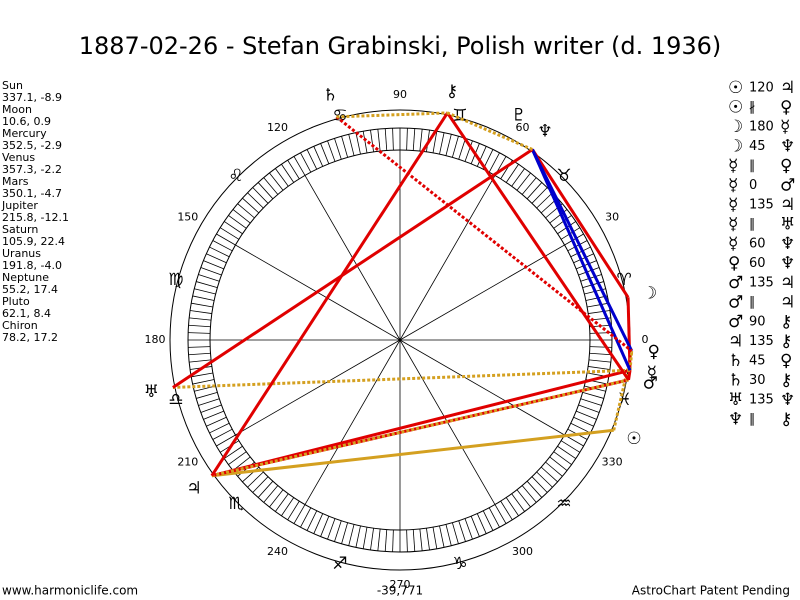 Image resolution: width=800 pixels, height=600 pixels. Describe the element at coordinates (761, 88) in the screenshot. I see `aspect-kind: 120` at that location.